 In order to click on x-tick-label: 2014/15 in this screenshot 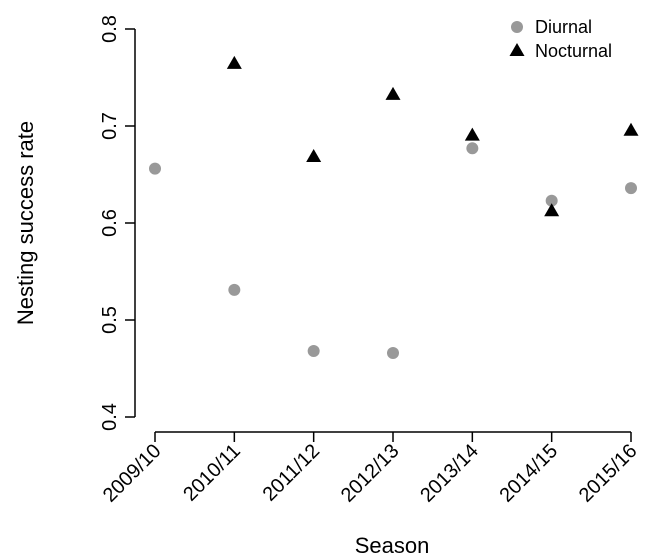, I will do `click(529, 473)`.